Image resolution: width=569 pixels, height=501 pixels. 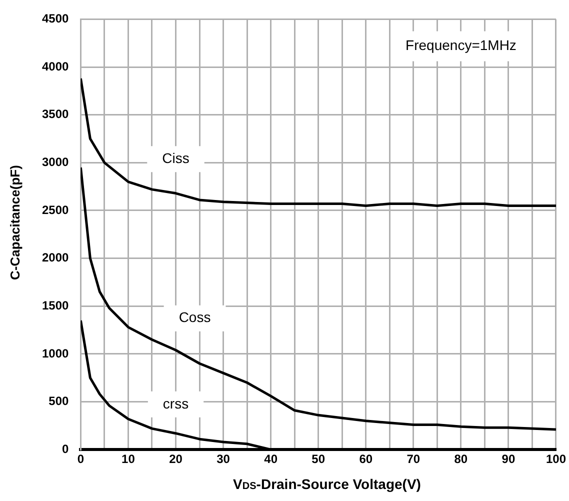 I want to click on series-label: Coss, so click(x=194, y=317).